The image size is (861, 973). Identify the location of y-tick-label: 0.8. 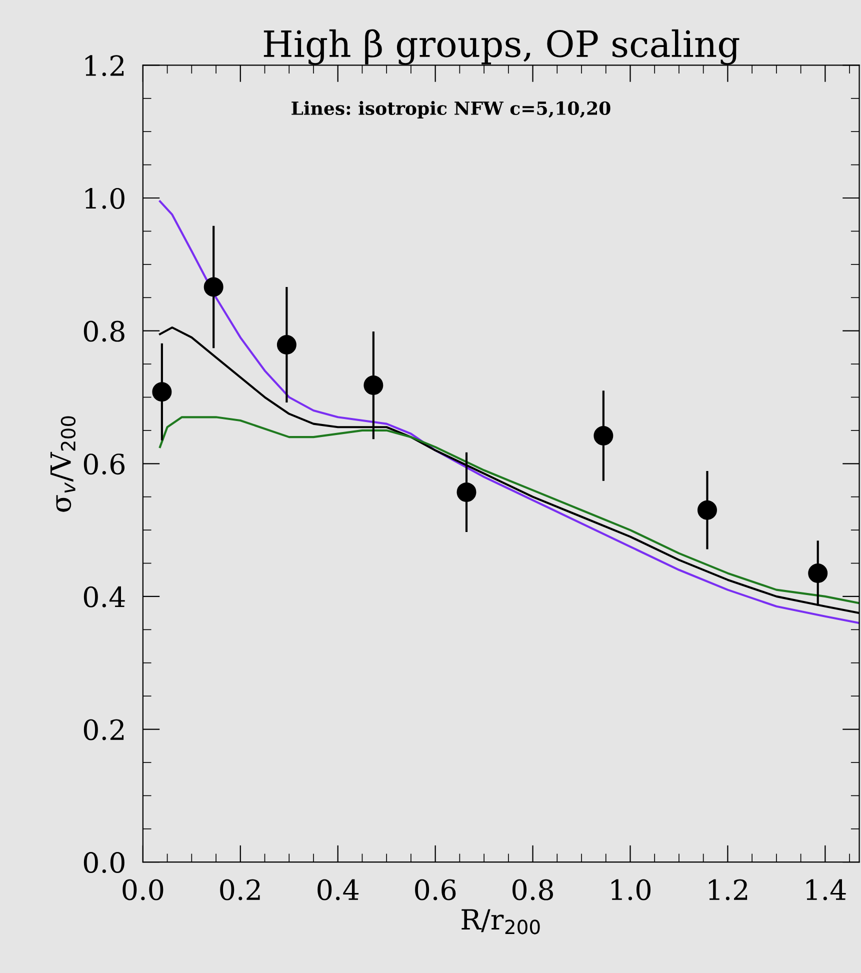
(104, 331).